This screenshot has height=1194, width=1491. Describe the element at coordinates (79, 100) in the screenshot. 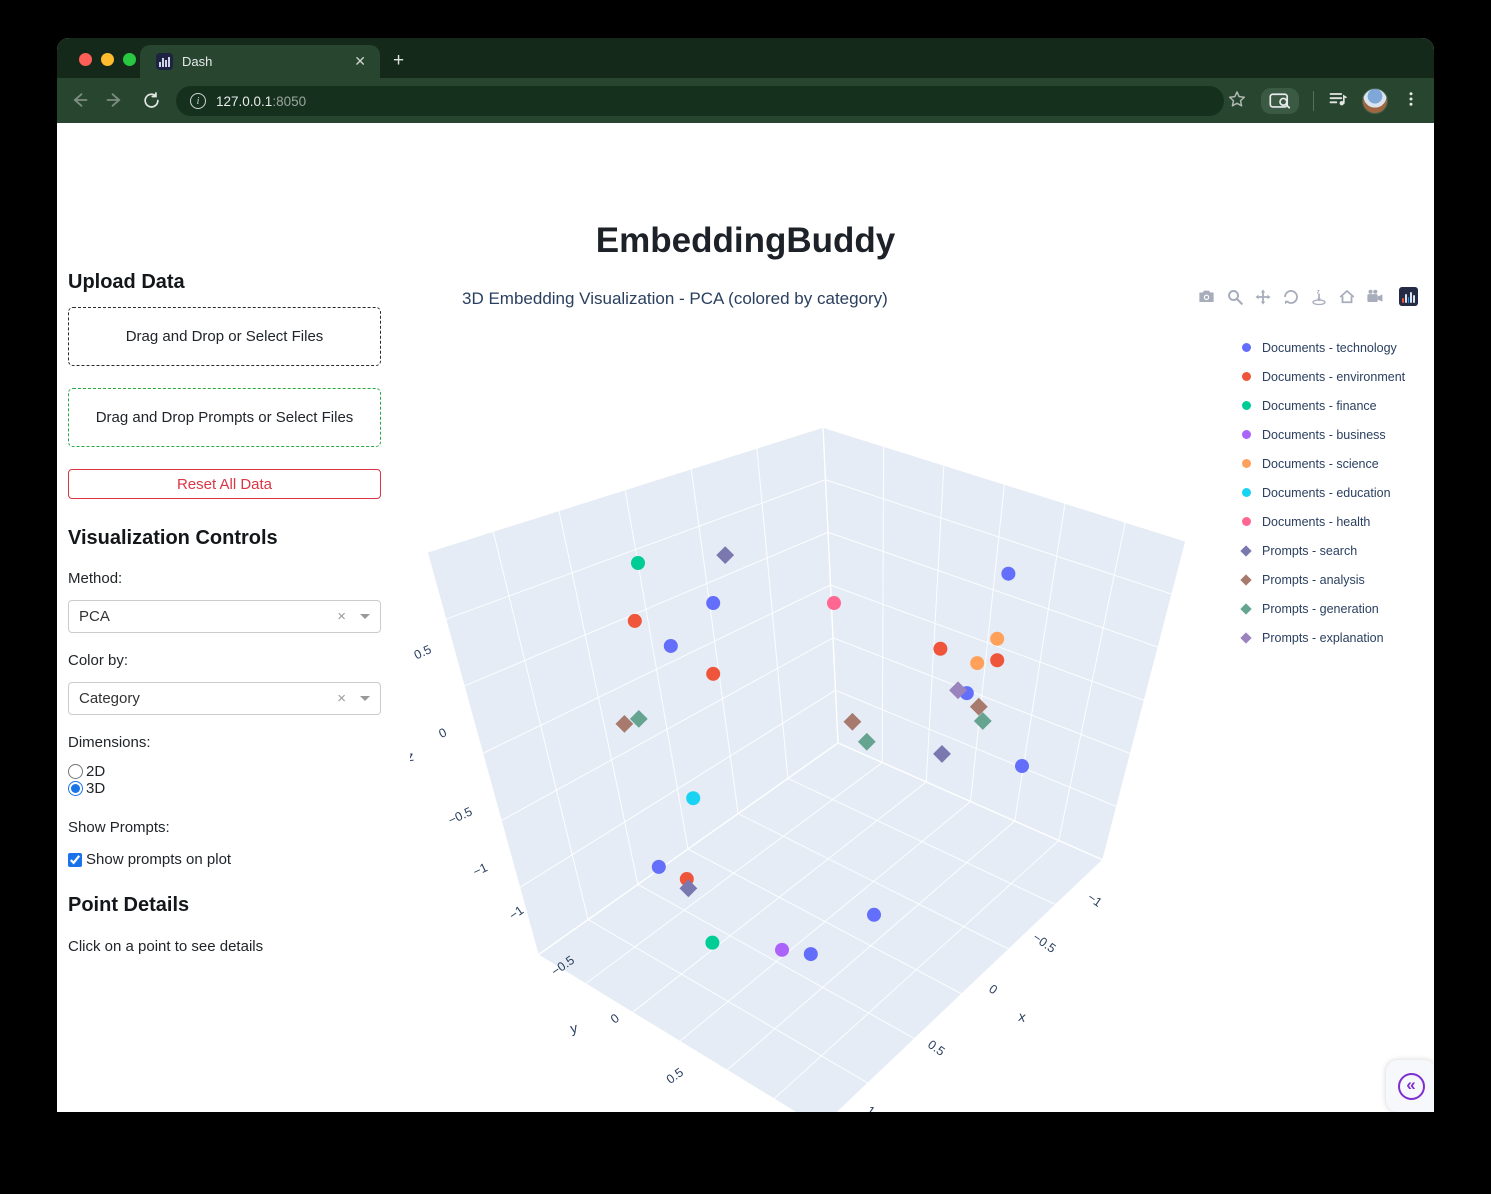

I see `back-arrow-icon` at that location.